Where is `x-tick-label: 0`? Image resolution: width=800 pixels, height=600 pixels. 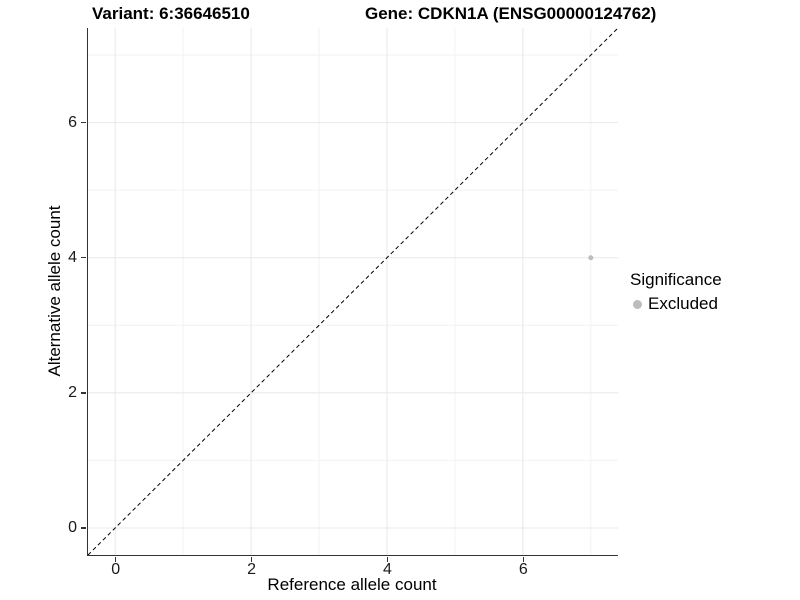
x-tick-label: 0 is located at coordinates (116, 569).